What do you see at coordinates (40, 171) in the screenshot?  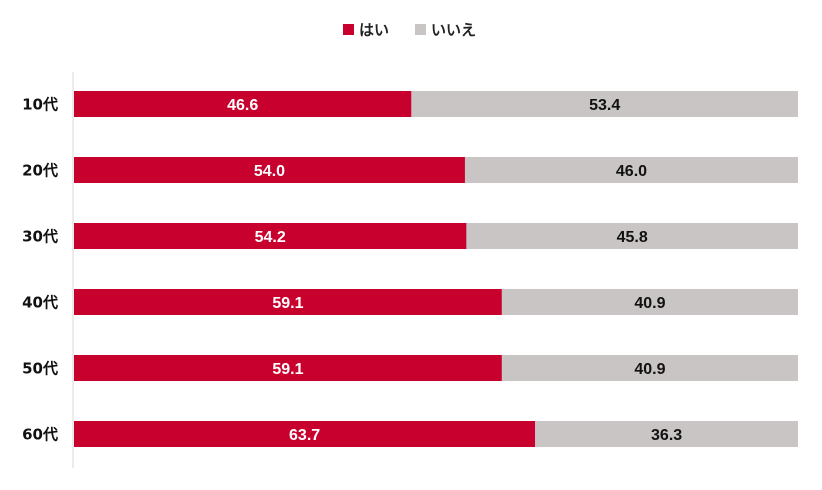 I see `category-label: 20代` at bounding box center [40, 171].